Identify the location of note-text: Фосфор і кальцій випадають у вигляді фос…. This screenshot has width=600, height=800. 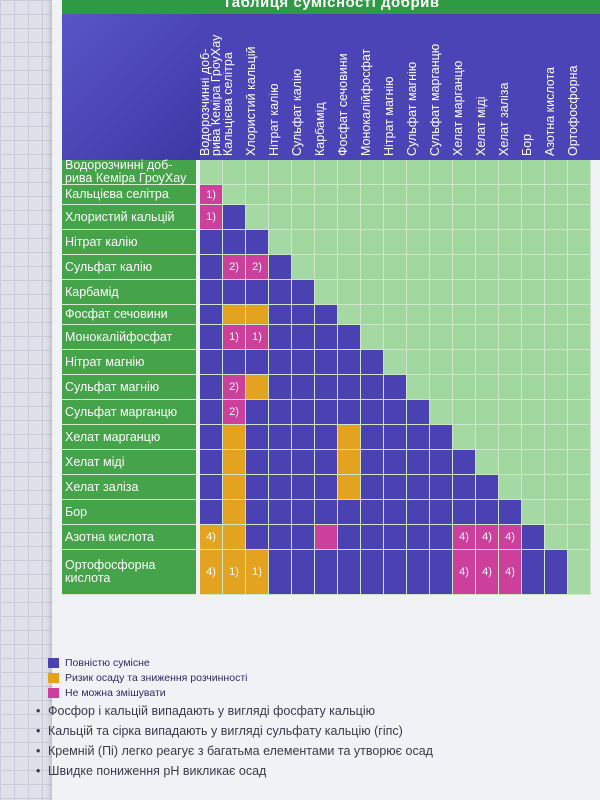
(211, 711).